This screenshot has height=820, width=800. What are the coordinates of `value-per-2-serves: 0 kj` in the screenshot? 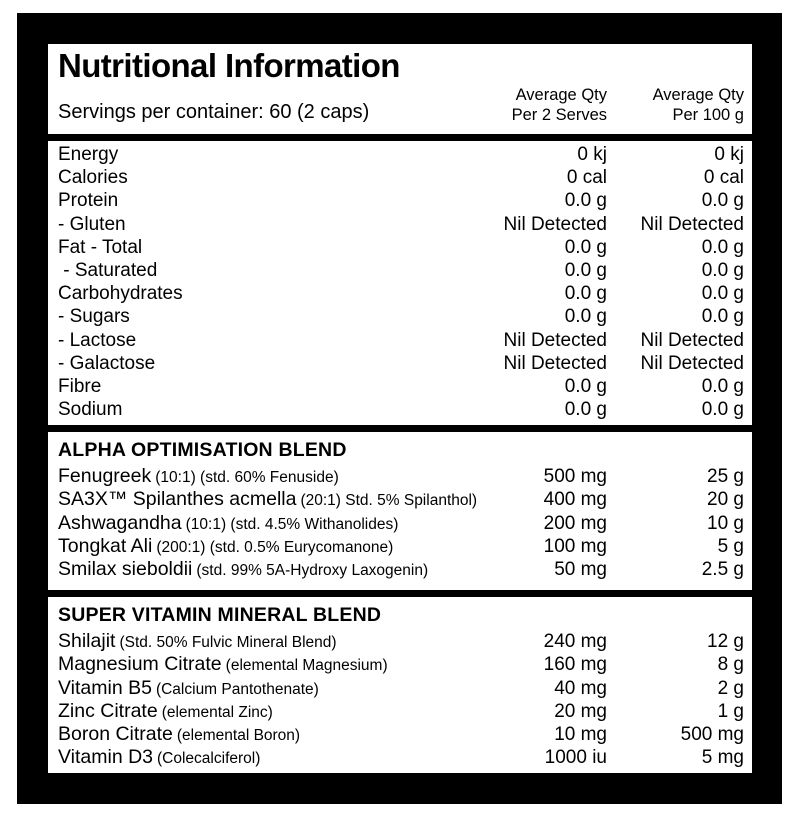 It's located at (592, 154).